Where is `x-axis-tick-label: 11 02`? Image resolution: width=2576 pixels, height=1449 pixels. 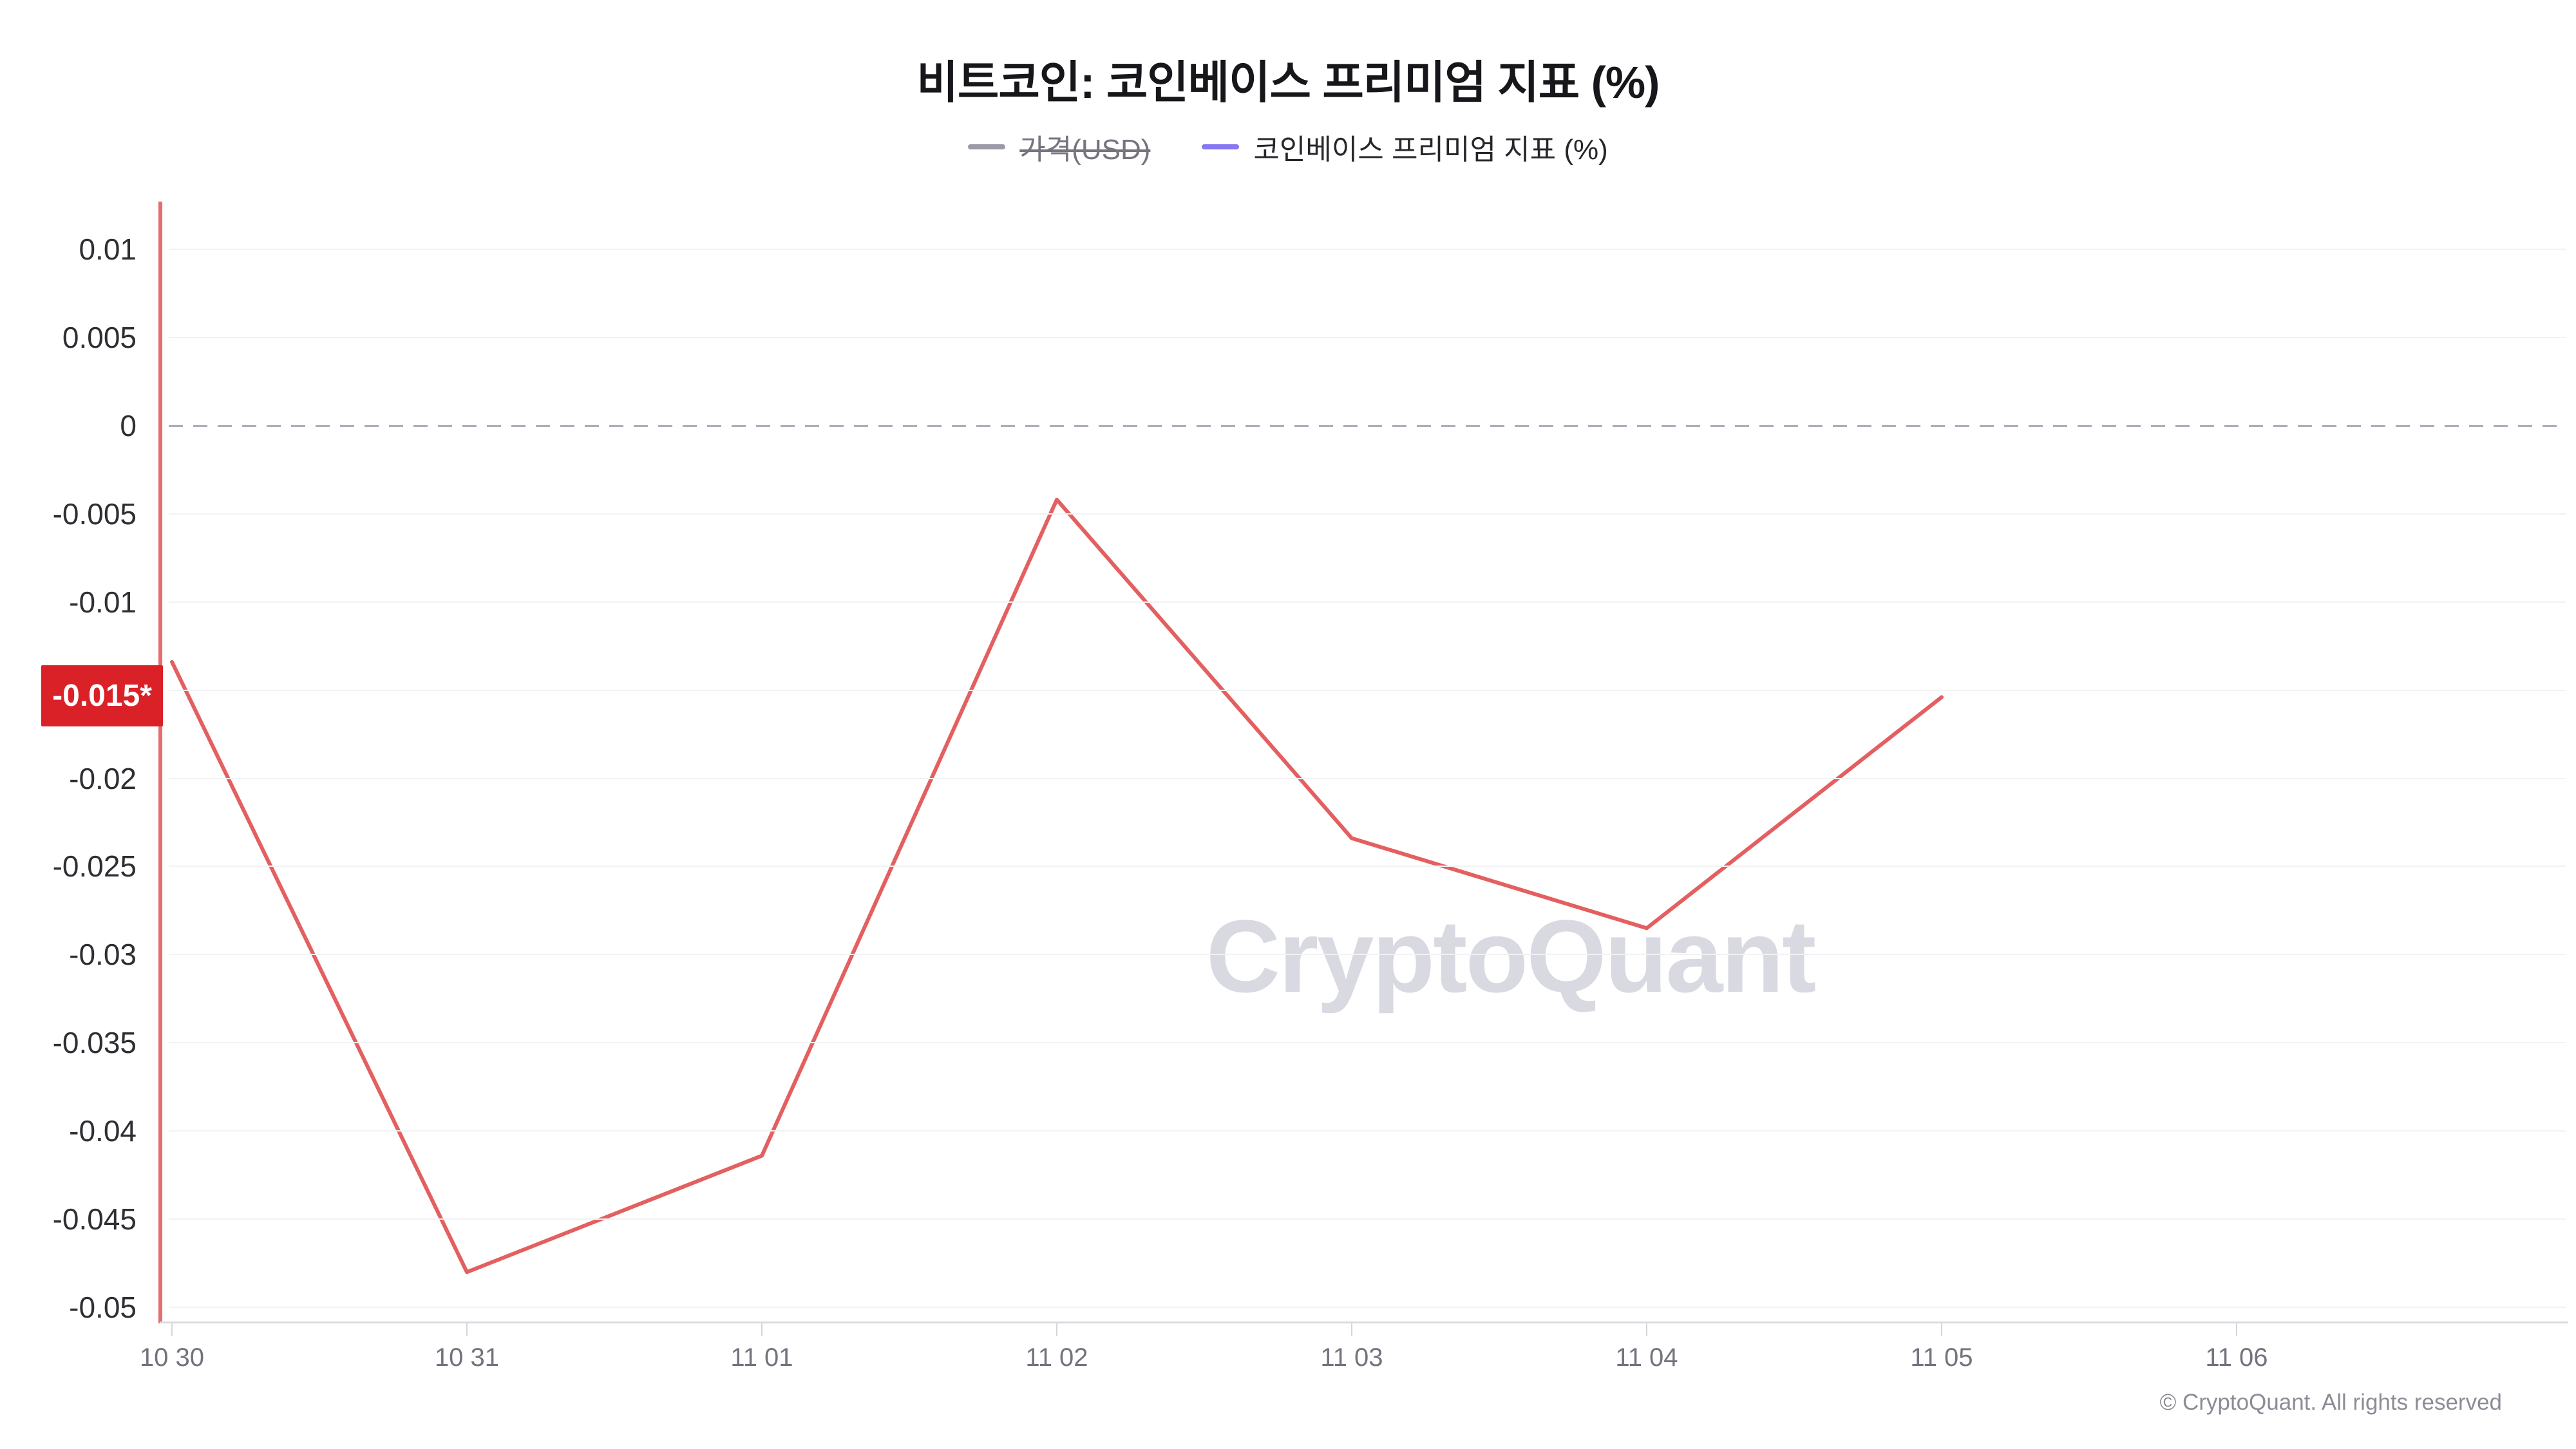
x-axis-tick-label: 11 02 is located at coordinates (1057, 1357).